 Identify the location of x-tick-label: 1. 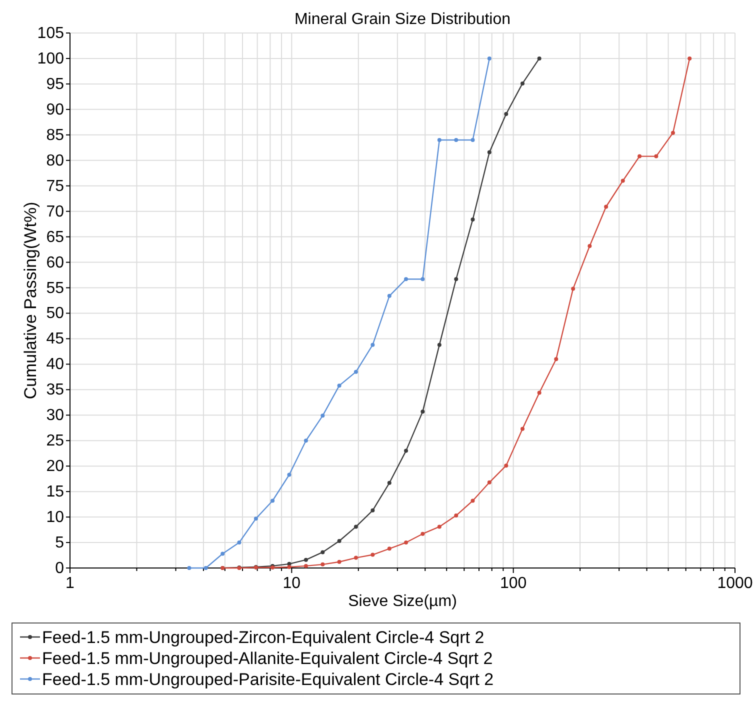
(70, 583).